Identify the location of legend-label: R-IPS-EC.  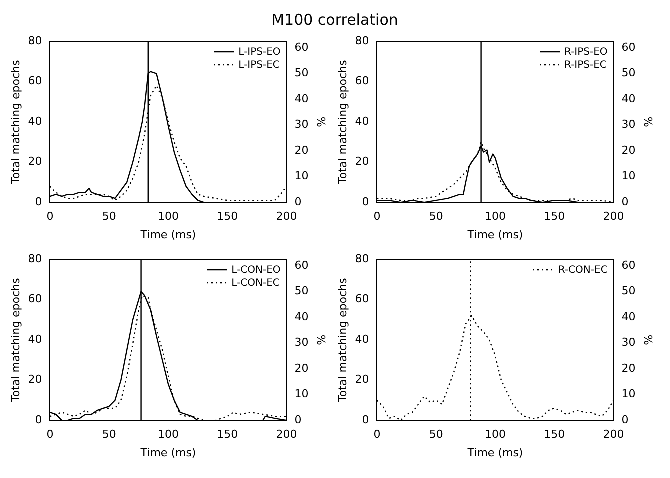
(585, 65).